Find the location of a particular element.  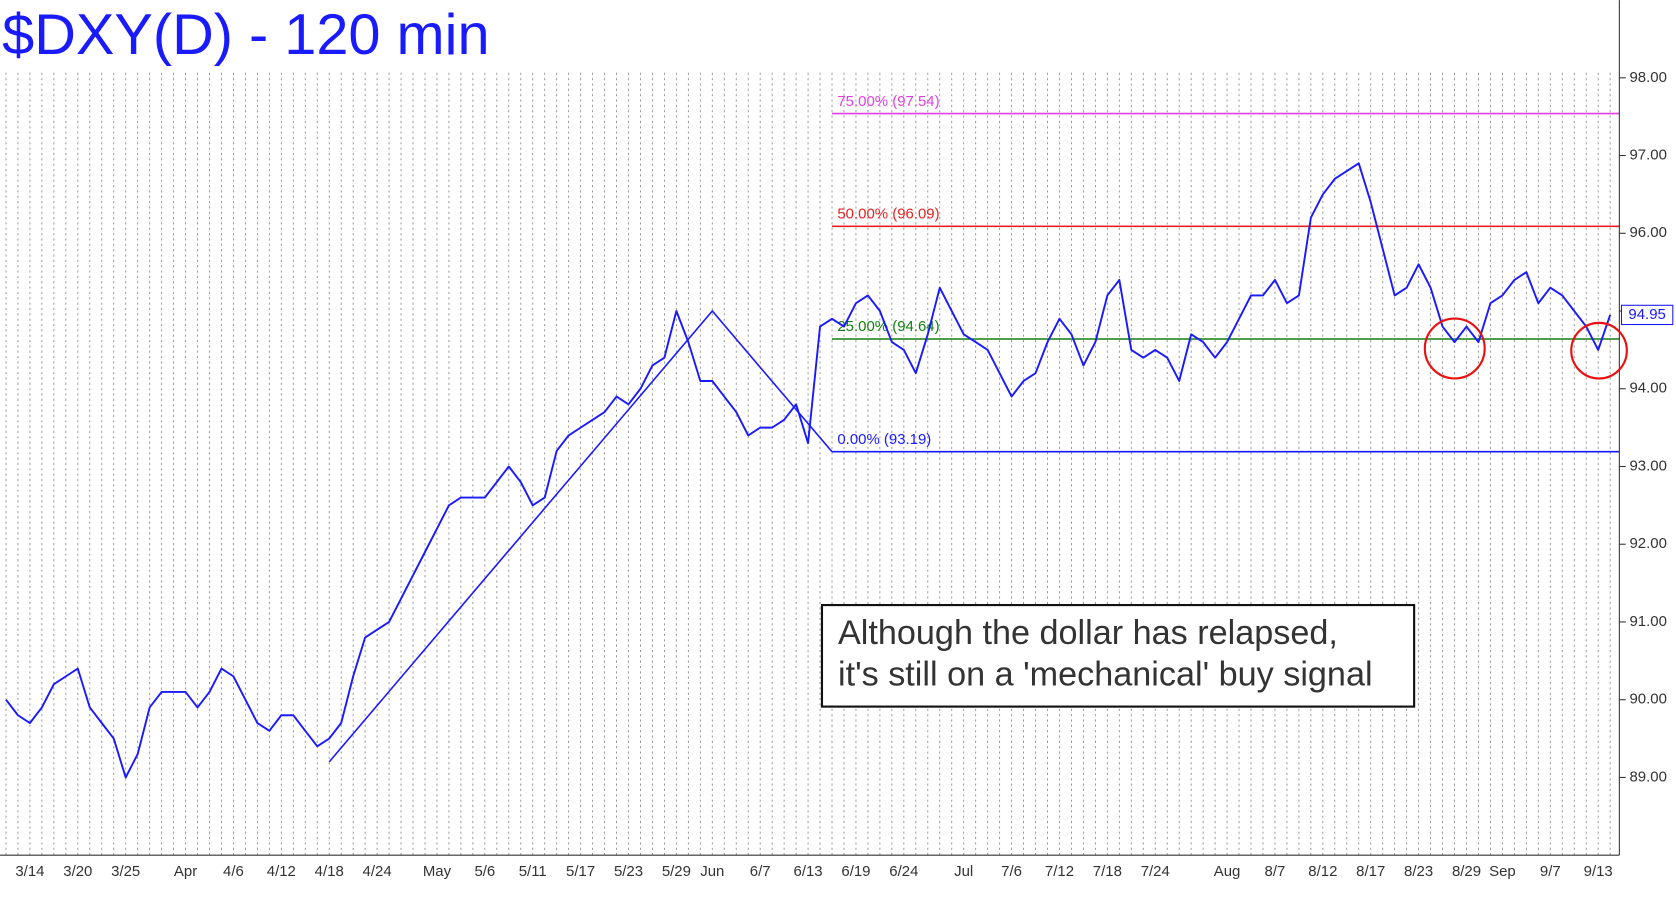

x-tick-label: 3/25 is located at coordinates (125, 871).